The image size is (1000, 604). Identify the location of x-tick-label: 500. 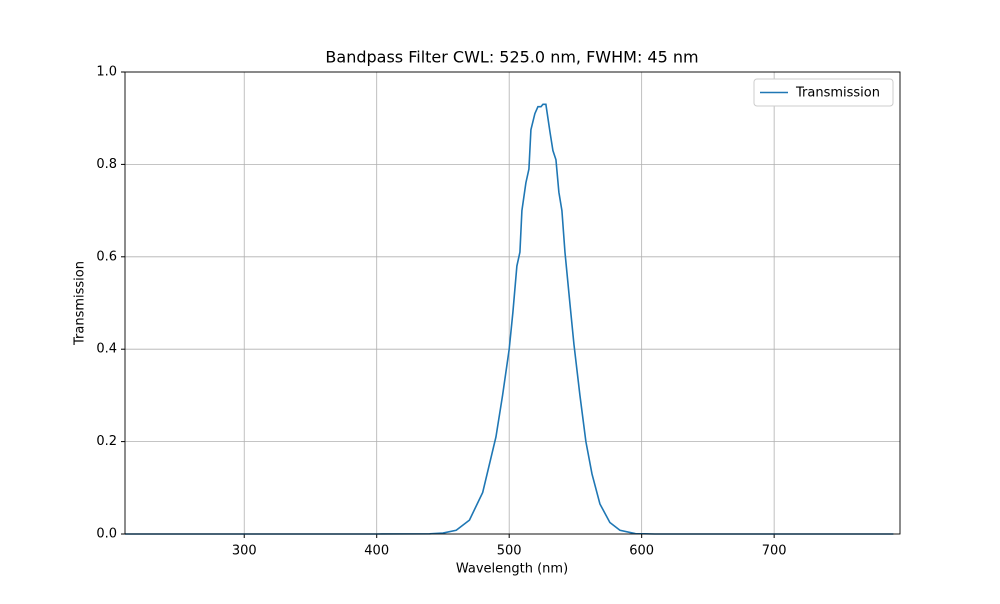
(509, 551).